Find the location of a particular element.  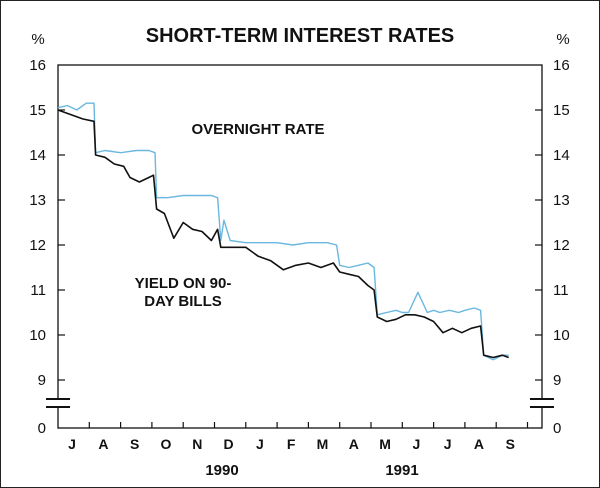

annotation-overnight-rate: OVERNIGHT RATE is located at coordinates (257, 129).